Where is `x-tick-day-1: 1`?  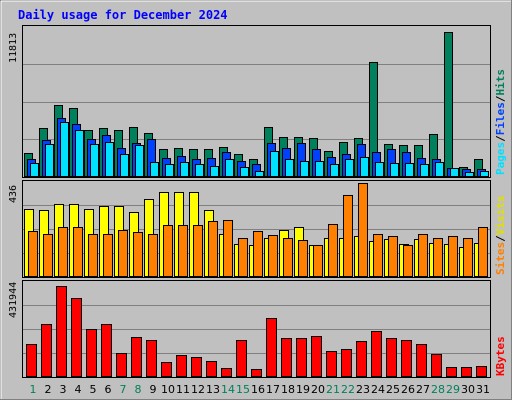 x-tick-day-1: 1 is located at coordinates (33, 389).